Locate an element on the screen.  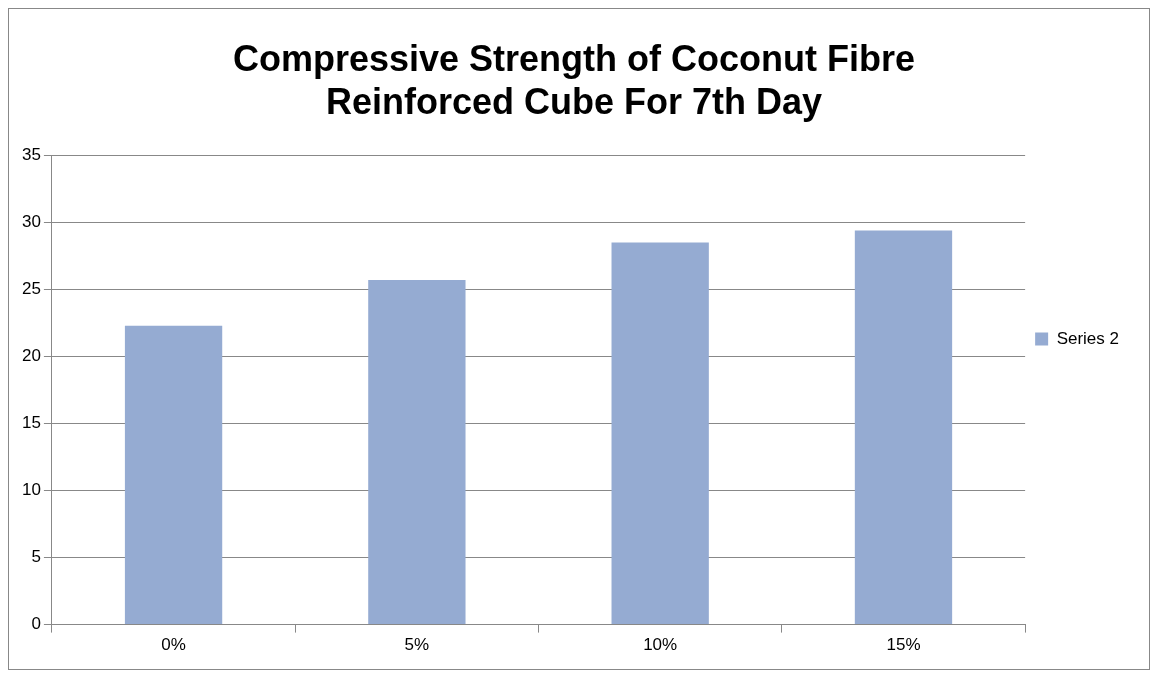
x-tick-label: 0% is located at coordinates (173, 645).